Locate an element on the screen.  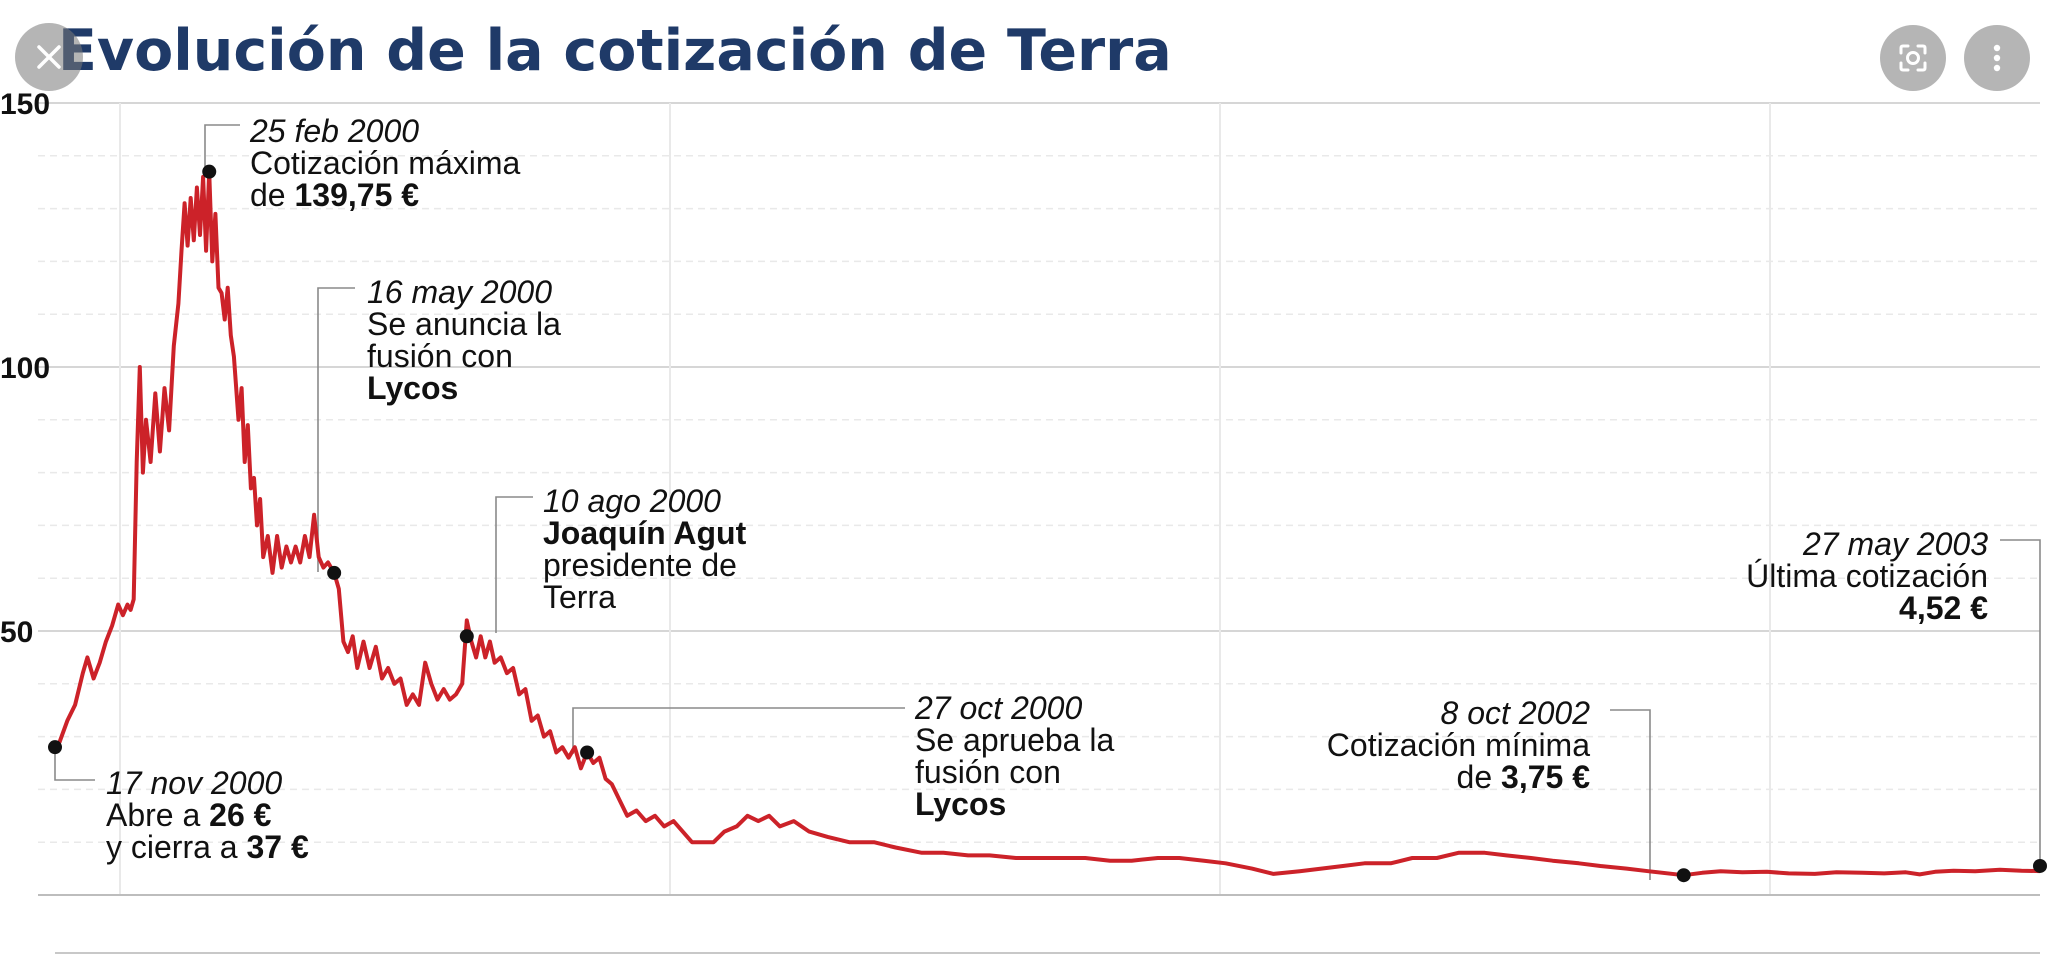
annotation-text-normal: y cierra a is located at coordinates (176, 847).